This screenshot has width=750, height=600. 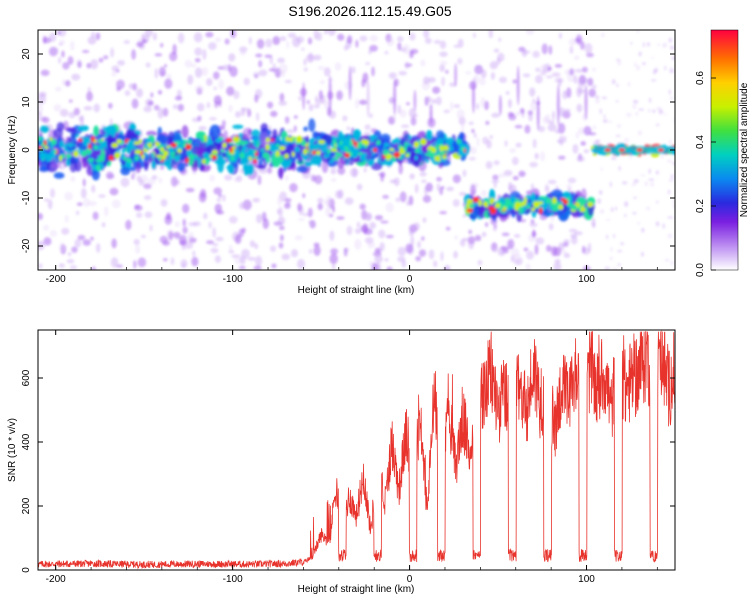 I want to click on spectrogram-y-label: Frequency (Hz), so click(x=12, y=150).